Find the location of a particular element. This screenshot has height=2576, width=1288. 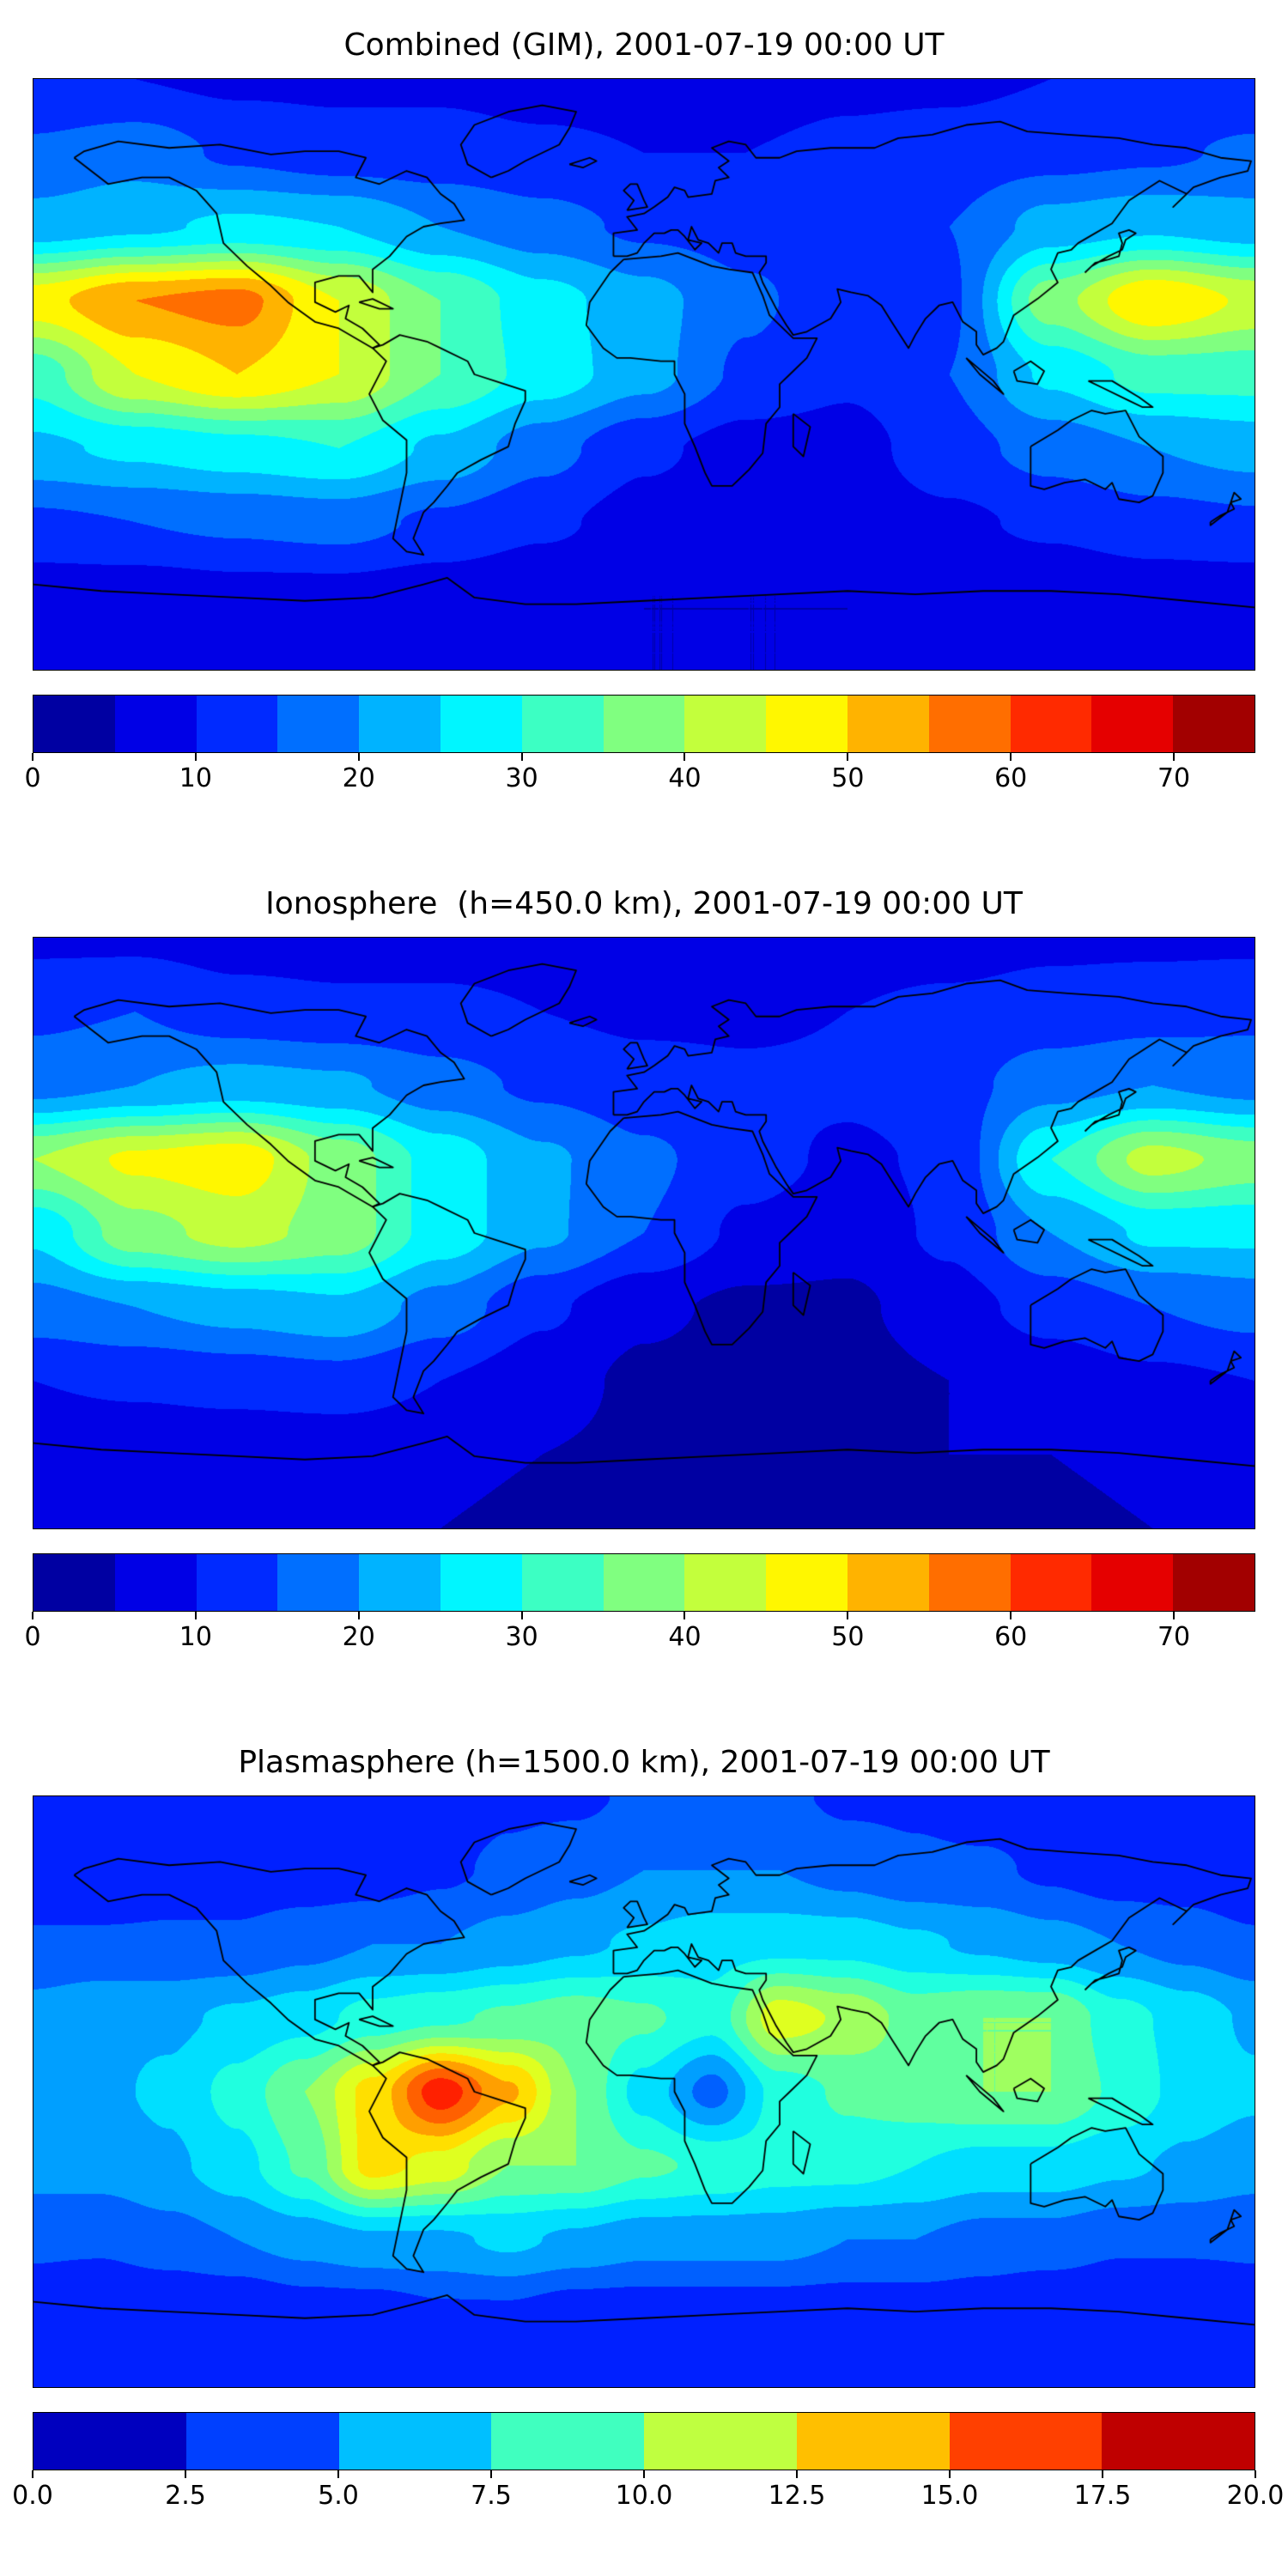

chart-title-combined: Combined (GIM), 2001-07-19 00:00 UT is located at coordinates (644, 45).